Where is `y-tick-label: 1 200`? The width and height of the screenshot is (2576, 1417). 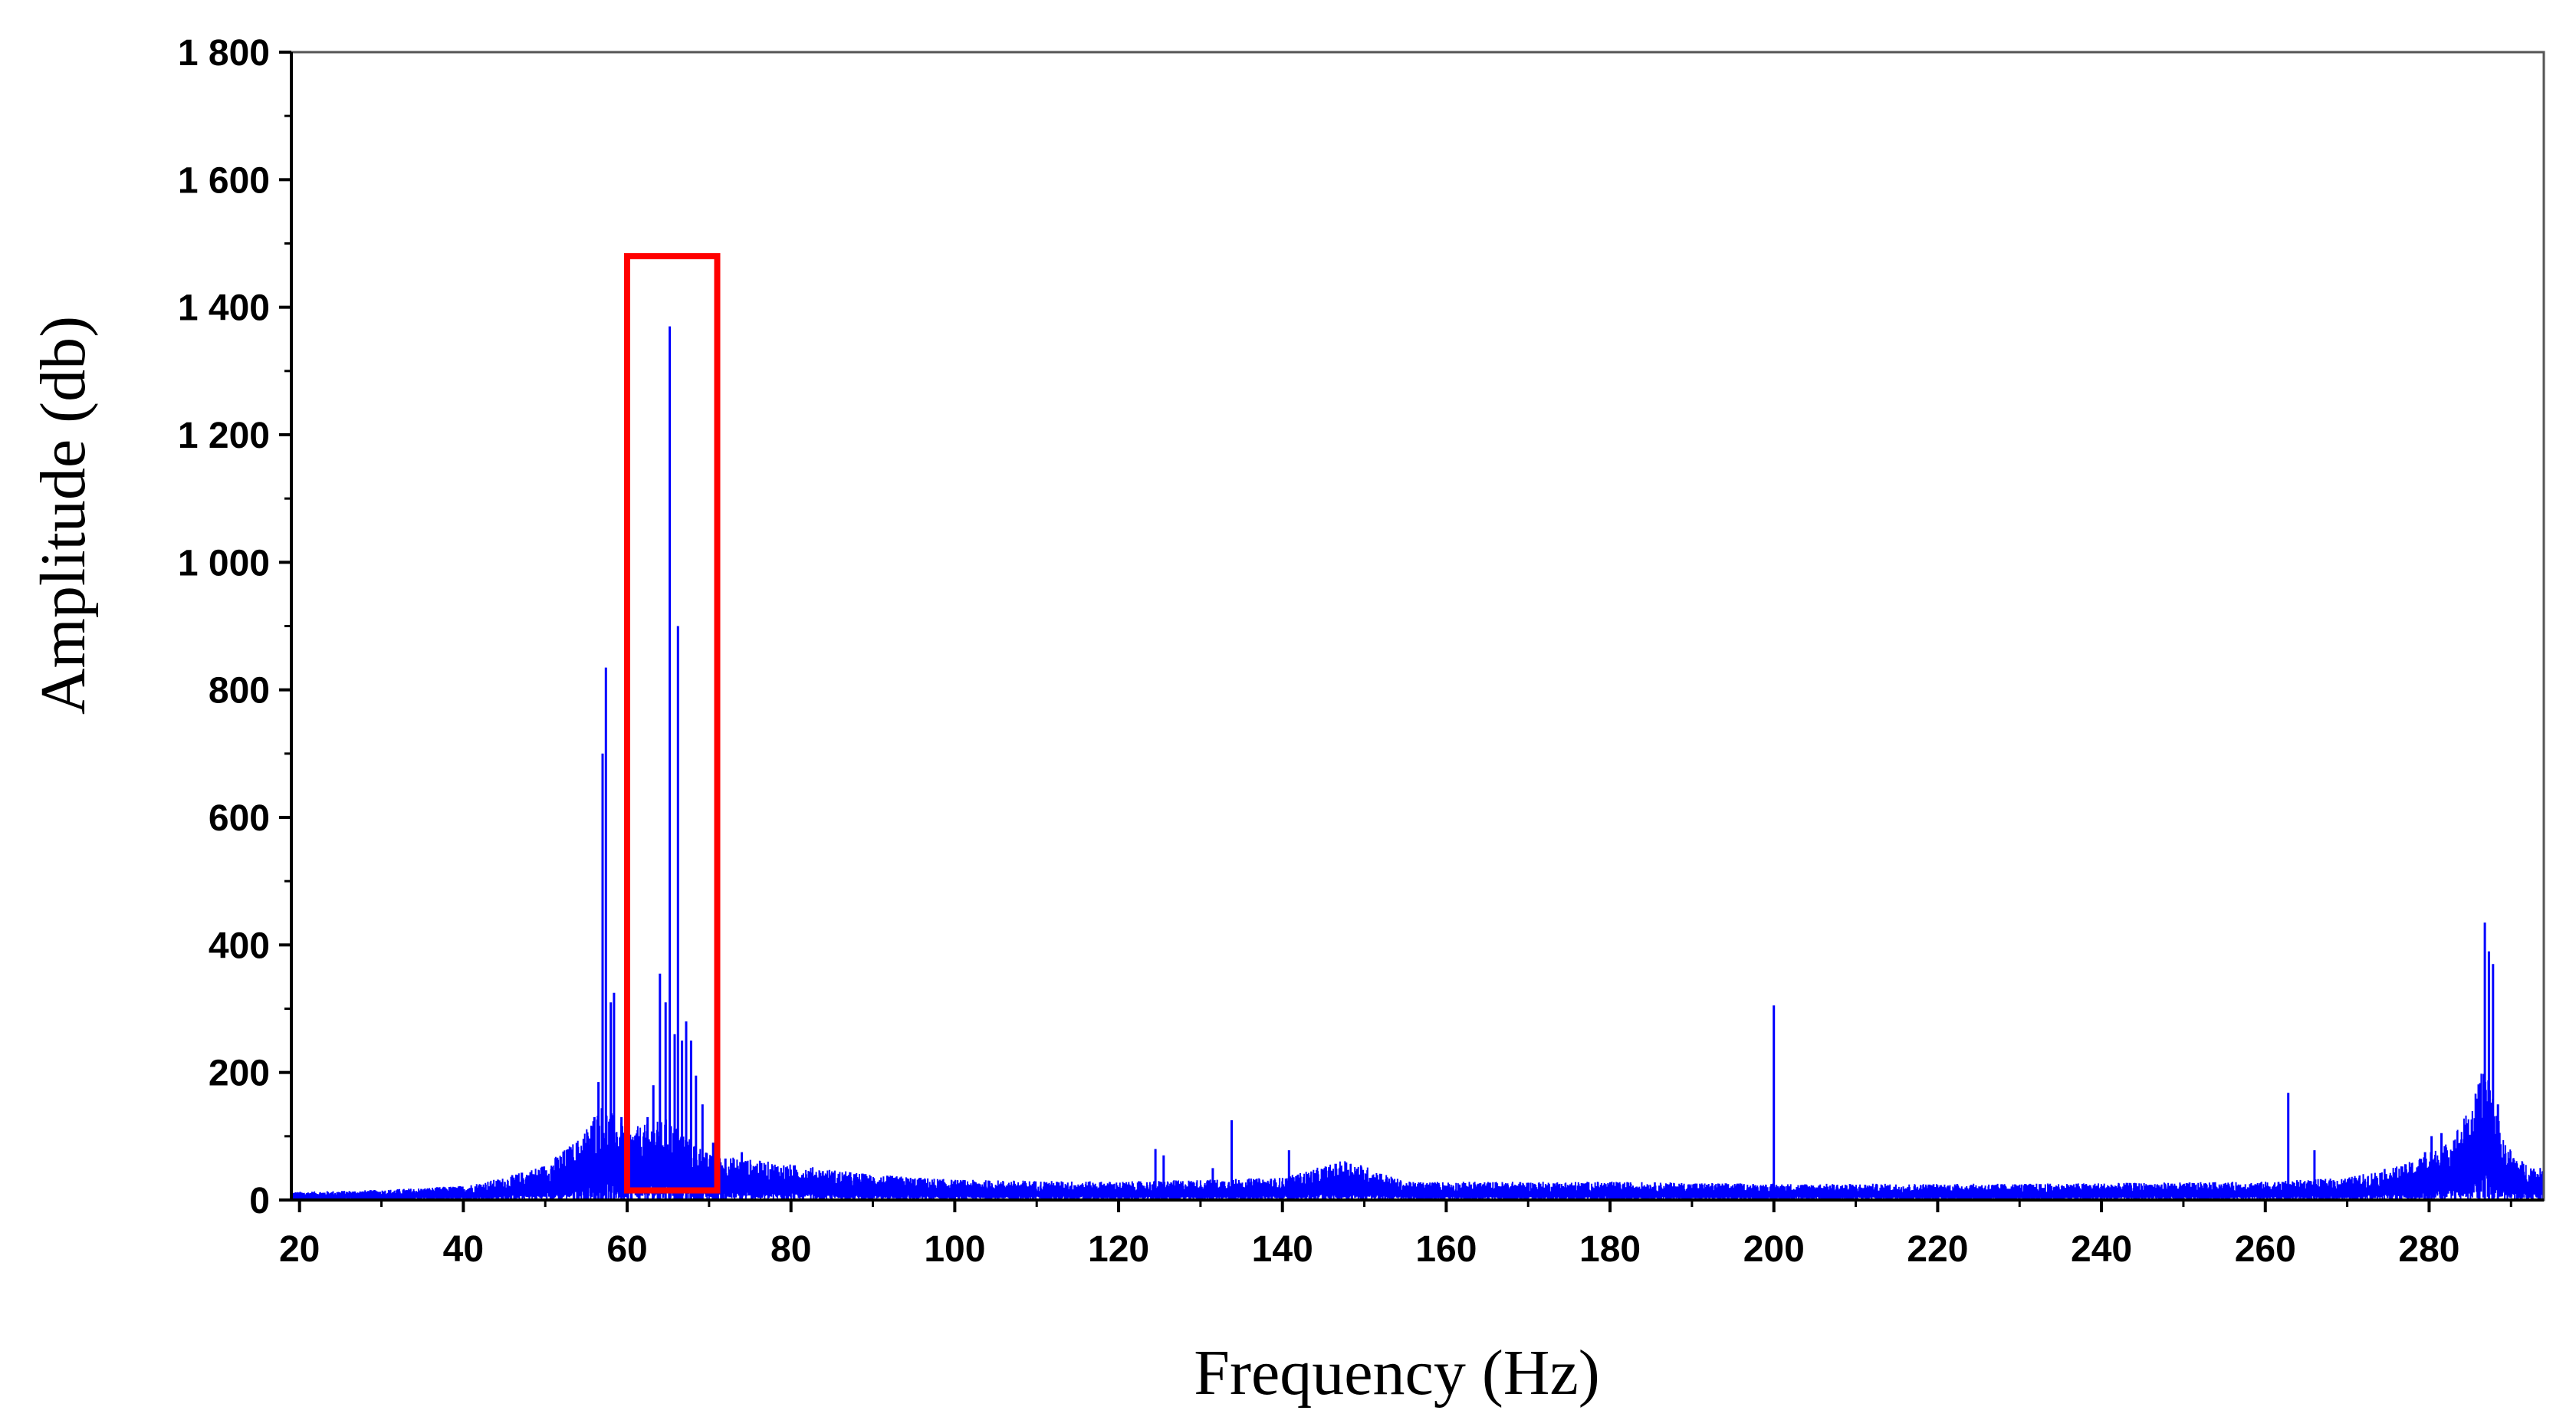
y-tick-label: 1 200 is located at coordinates (224, 436).